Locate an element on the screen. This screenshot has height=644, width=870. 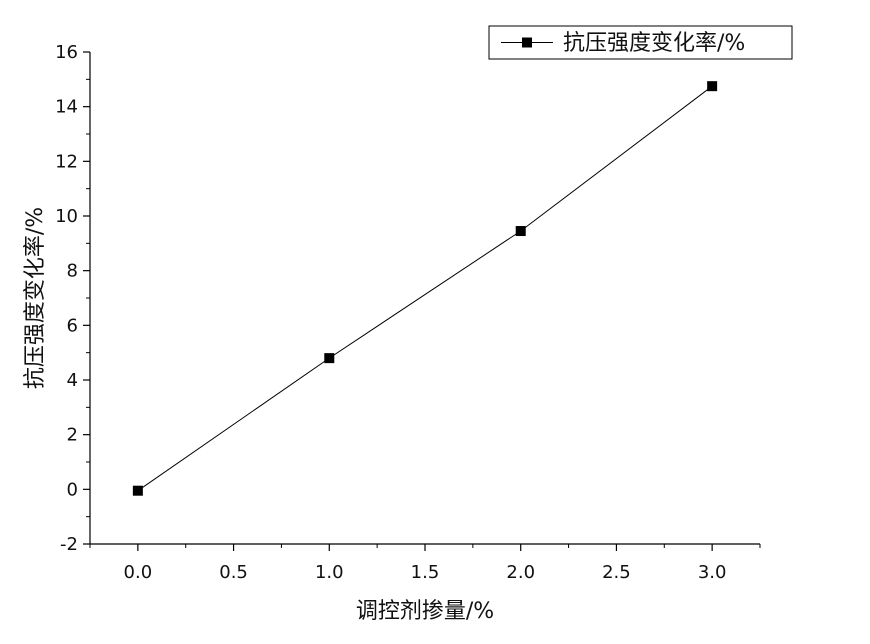
y-tick-label: -2 is located at coordinates (69, 544).